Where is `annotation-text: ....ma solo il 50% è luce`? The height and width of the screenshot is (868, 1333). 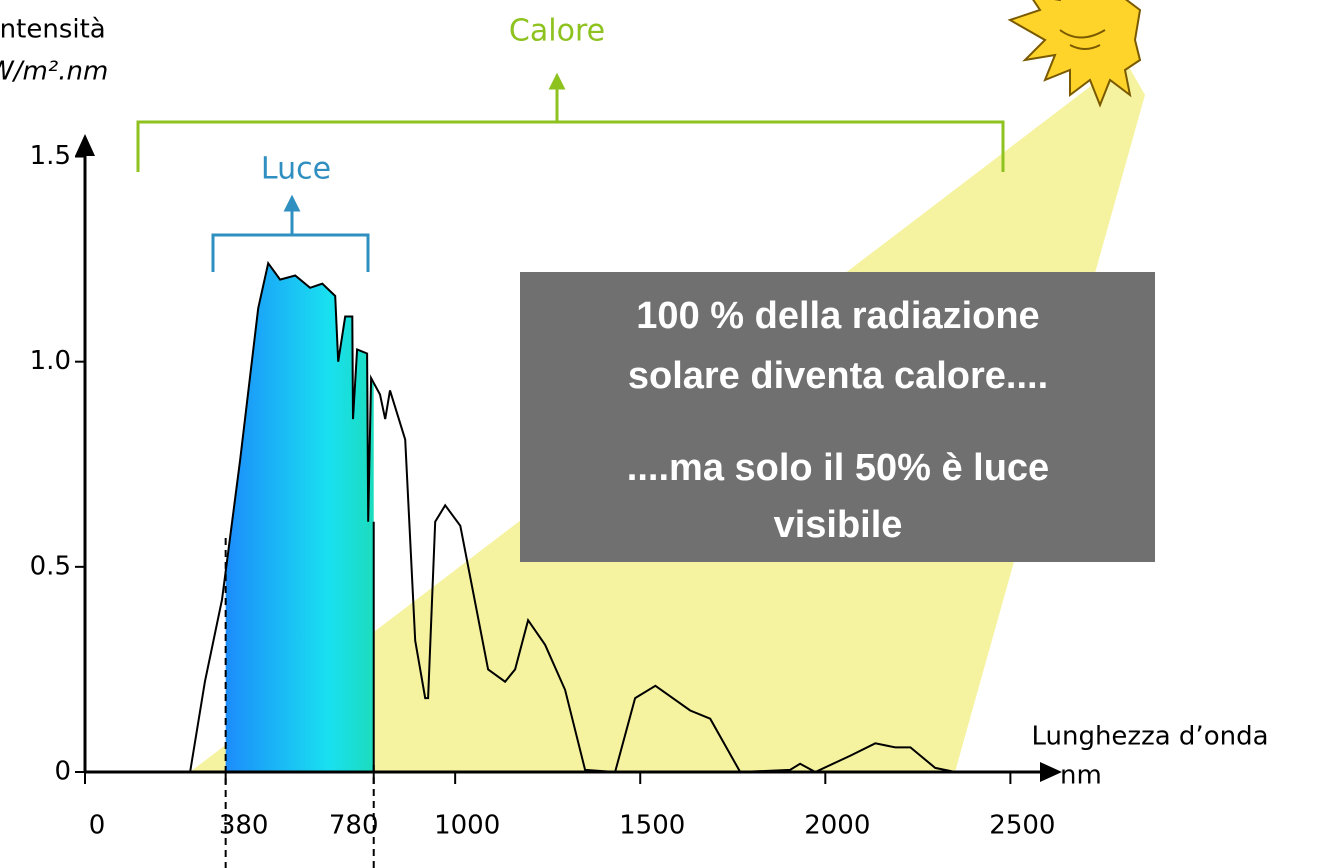
annotation-text: ....ma solo il 50% è luce is located at coordinates (838, 468).